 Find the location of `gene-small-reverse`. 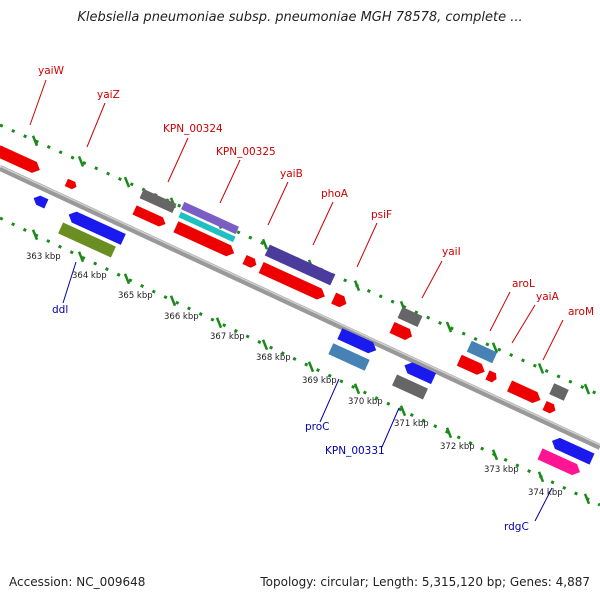

gene-small-reverse is located at coordinates (40, 201).